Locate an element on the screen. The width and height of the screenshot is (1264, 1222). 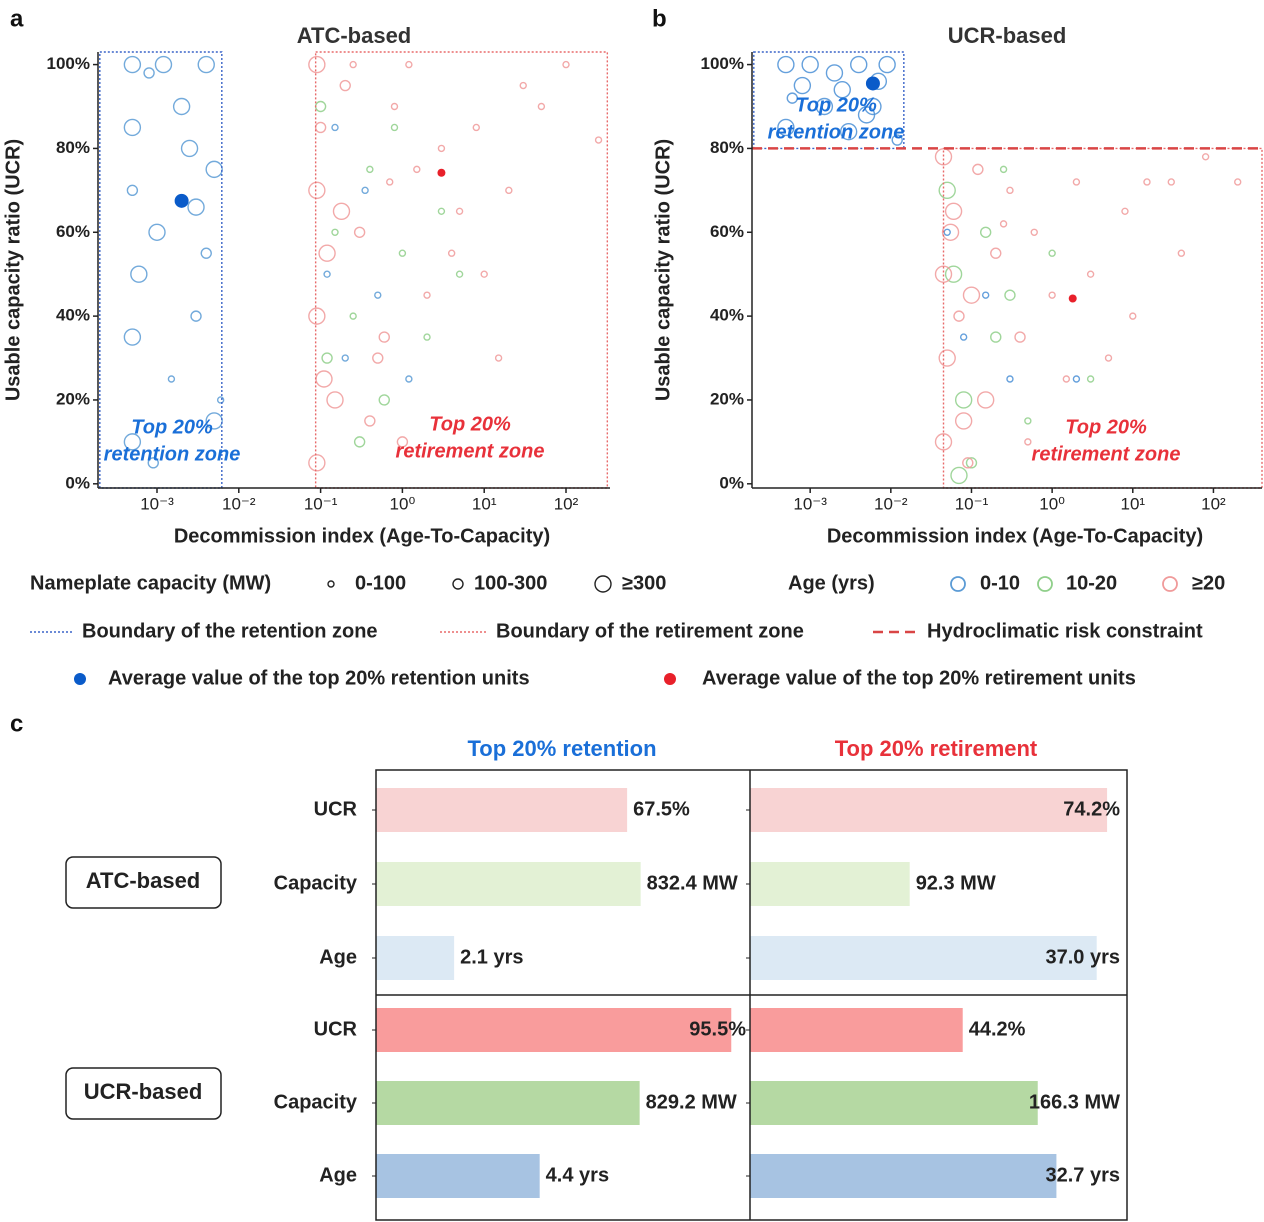
legend-label: 0-100 is located at coordinates (380, 583).